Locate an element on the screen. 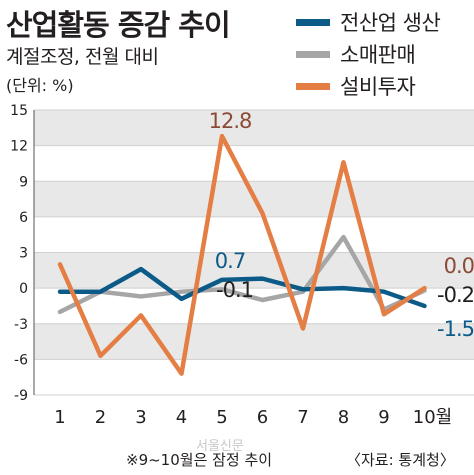 The height and width of the screenshot is (475, 474). data-label: 0.7 is located at coordinates (230, 261).